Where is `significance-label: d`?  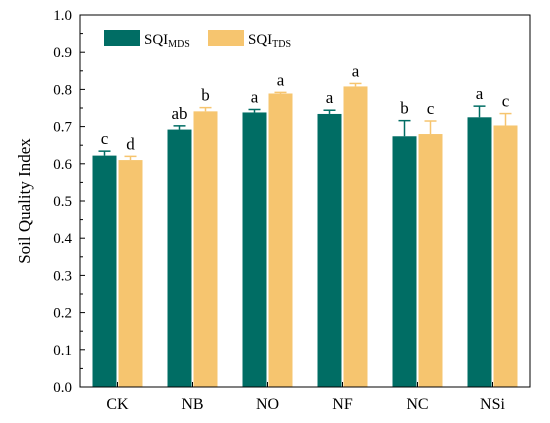
significance-label: d is located at coordinates (130, 143).